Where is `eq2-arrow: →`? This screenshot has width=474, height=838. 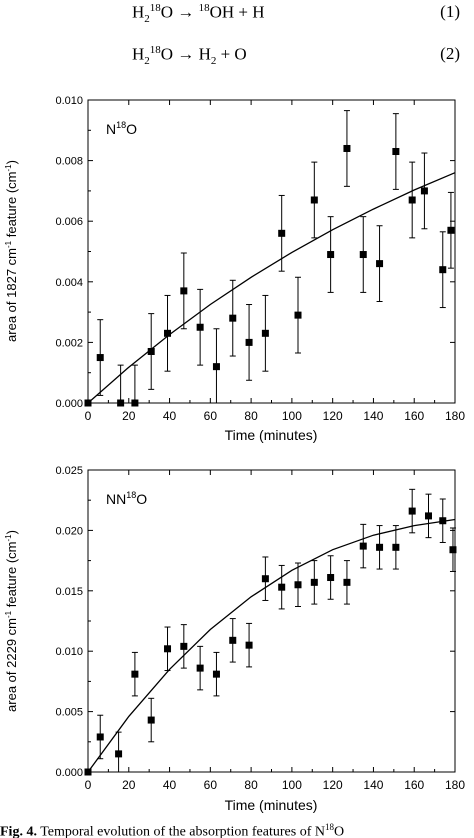
eq2-arrow: → is located at coordinates (186, 54).